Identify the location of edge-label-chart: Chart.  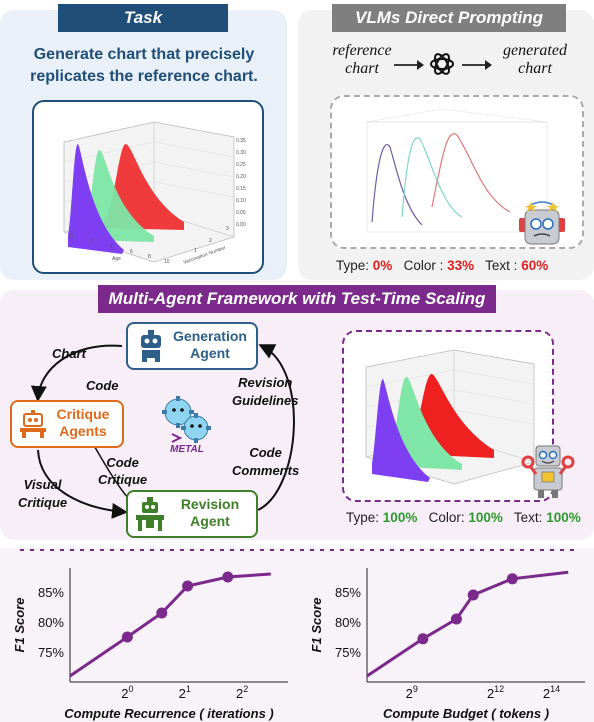
(69, 353).